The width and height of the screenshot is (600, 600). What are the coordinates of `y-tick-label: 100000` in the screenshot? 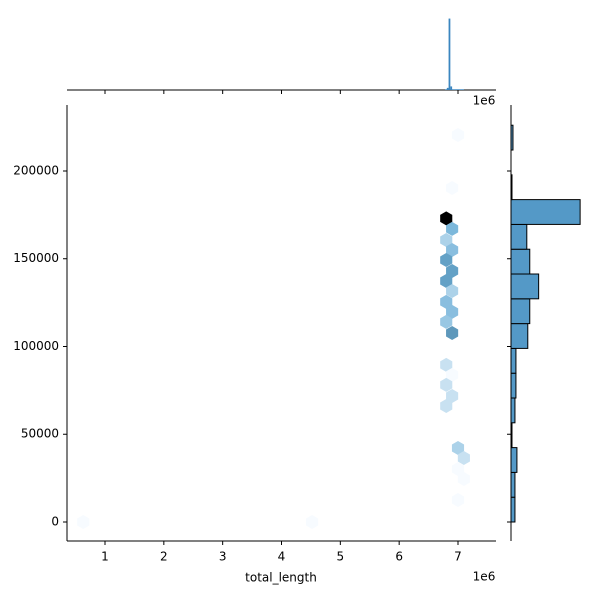 It's located at (36, 346).